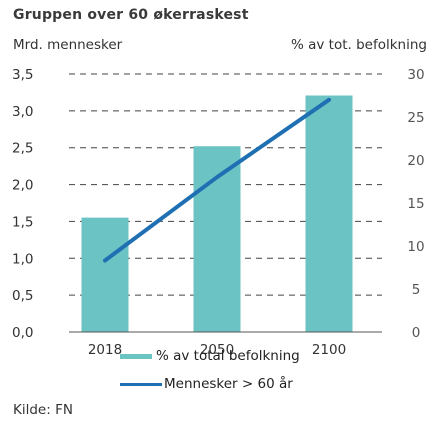 The height and width of the screenshot is (425, 436). Describe the element at coordinates (415, 161) in the screenshot. I see `right-tick-label: 20` at that location.